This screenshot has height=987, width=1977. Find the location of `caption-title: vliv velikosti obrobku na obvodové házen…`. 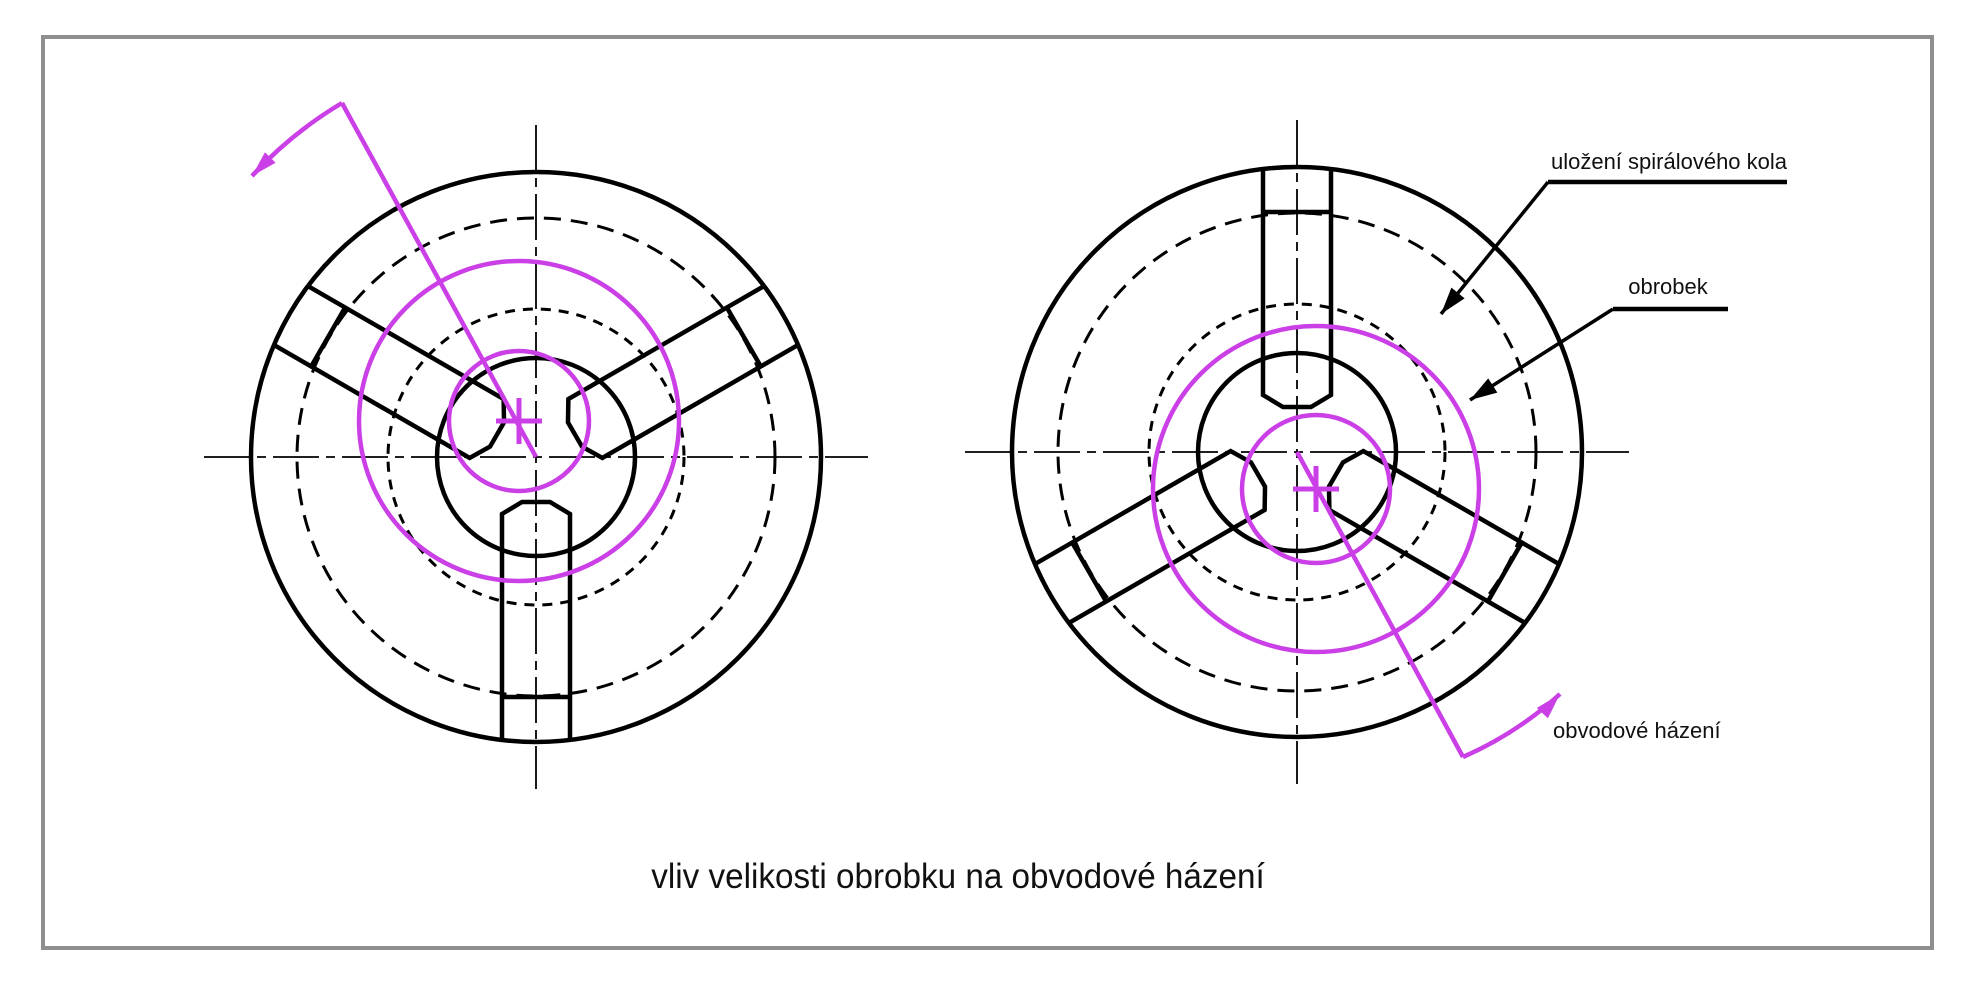

caption-title: vliv velikosti obrobku na obvodové házen… is located at coordinates (958, 876).